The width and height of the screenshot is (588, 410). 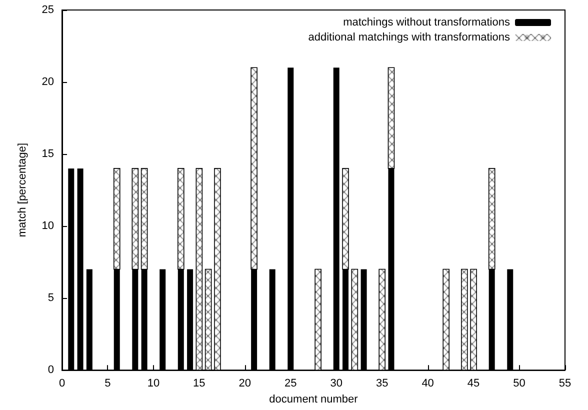 I want to click on x-tick-label: 30, so click(x=336, y=384).